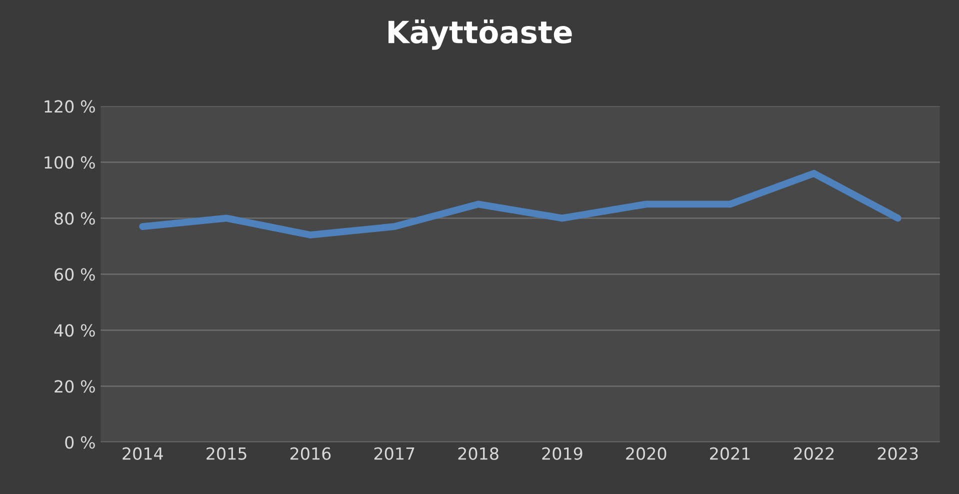 Image resolution: width=959 pixels, height=494 pixels. I want to click on x-tick-label: 2020, so click(646, 453).